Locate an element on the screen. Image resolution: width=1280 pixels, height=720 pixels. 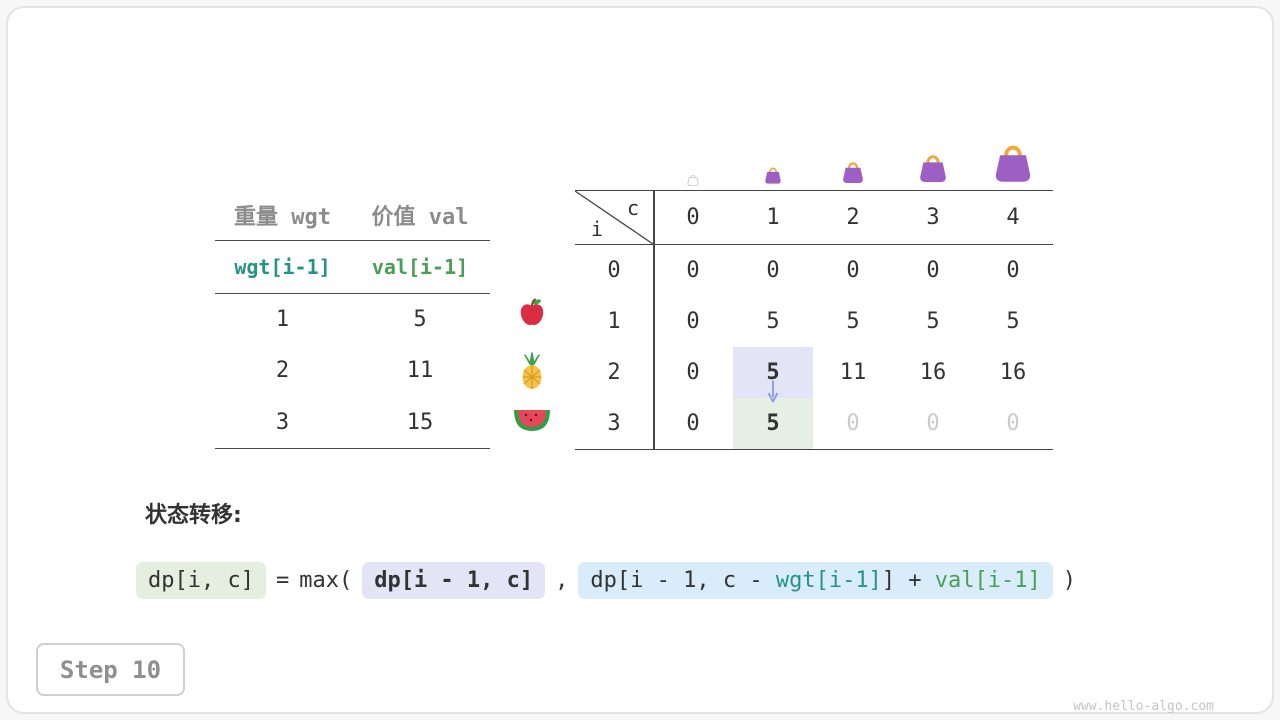
formula-close-paren: ) is located at coordinates (1069, 580).